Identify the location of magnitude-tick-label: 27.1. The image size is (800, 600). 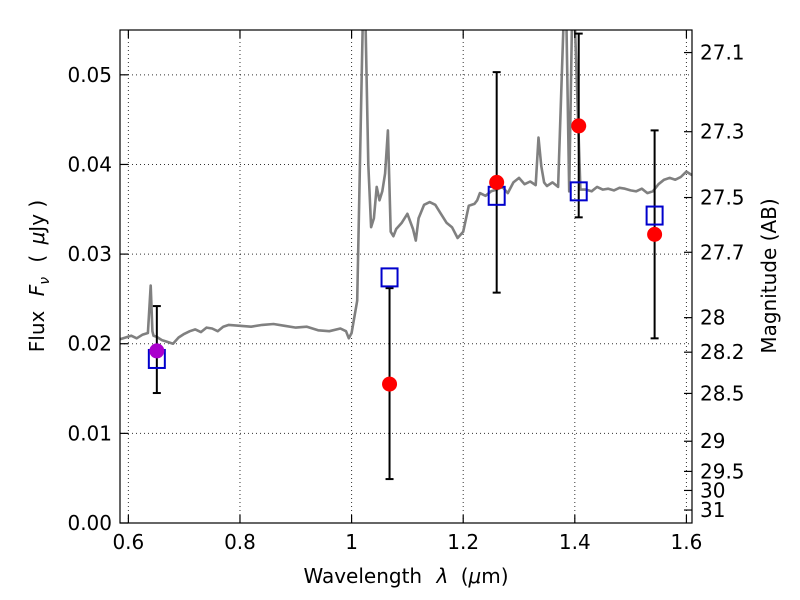
(722, 53).